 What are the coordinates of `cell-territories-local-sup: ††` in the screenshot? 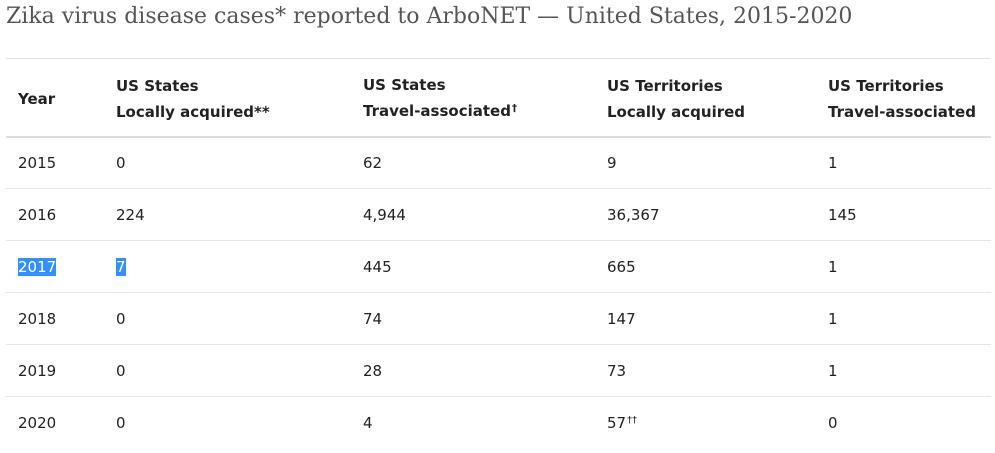 It's located at (632, 420).